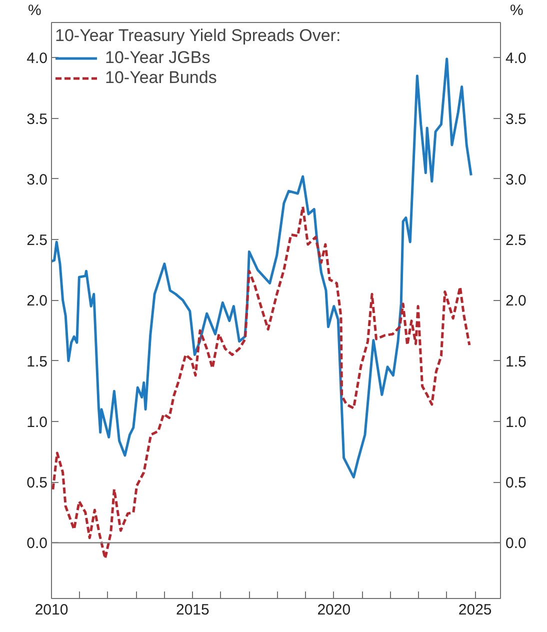 This screenshot has height=632, width=547. What do you see at coordinates (37, 241) in the screenshot?
I see `y-tick-label: 2.5` at bounding box center [37, 241].